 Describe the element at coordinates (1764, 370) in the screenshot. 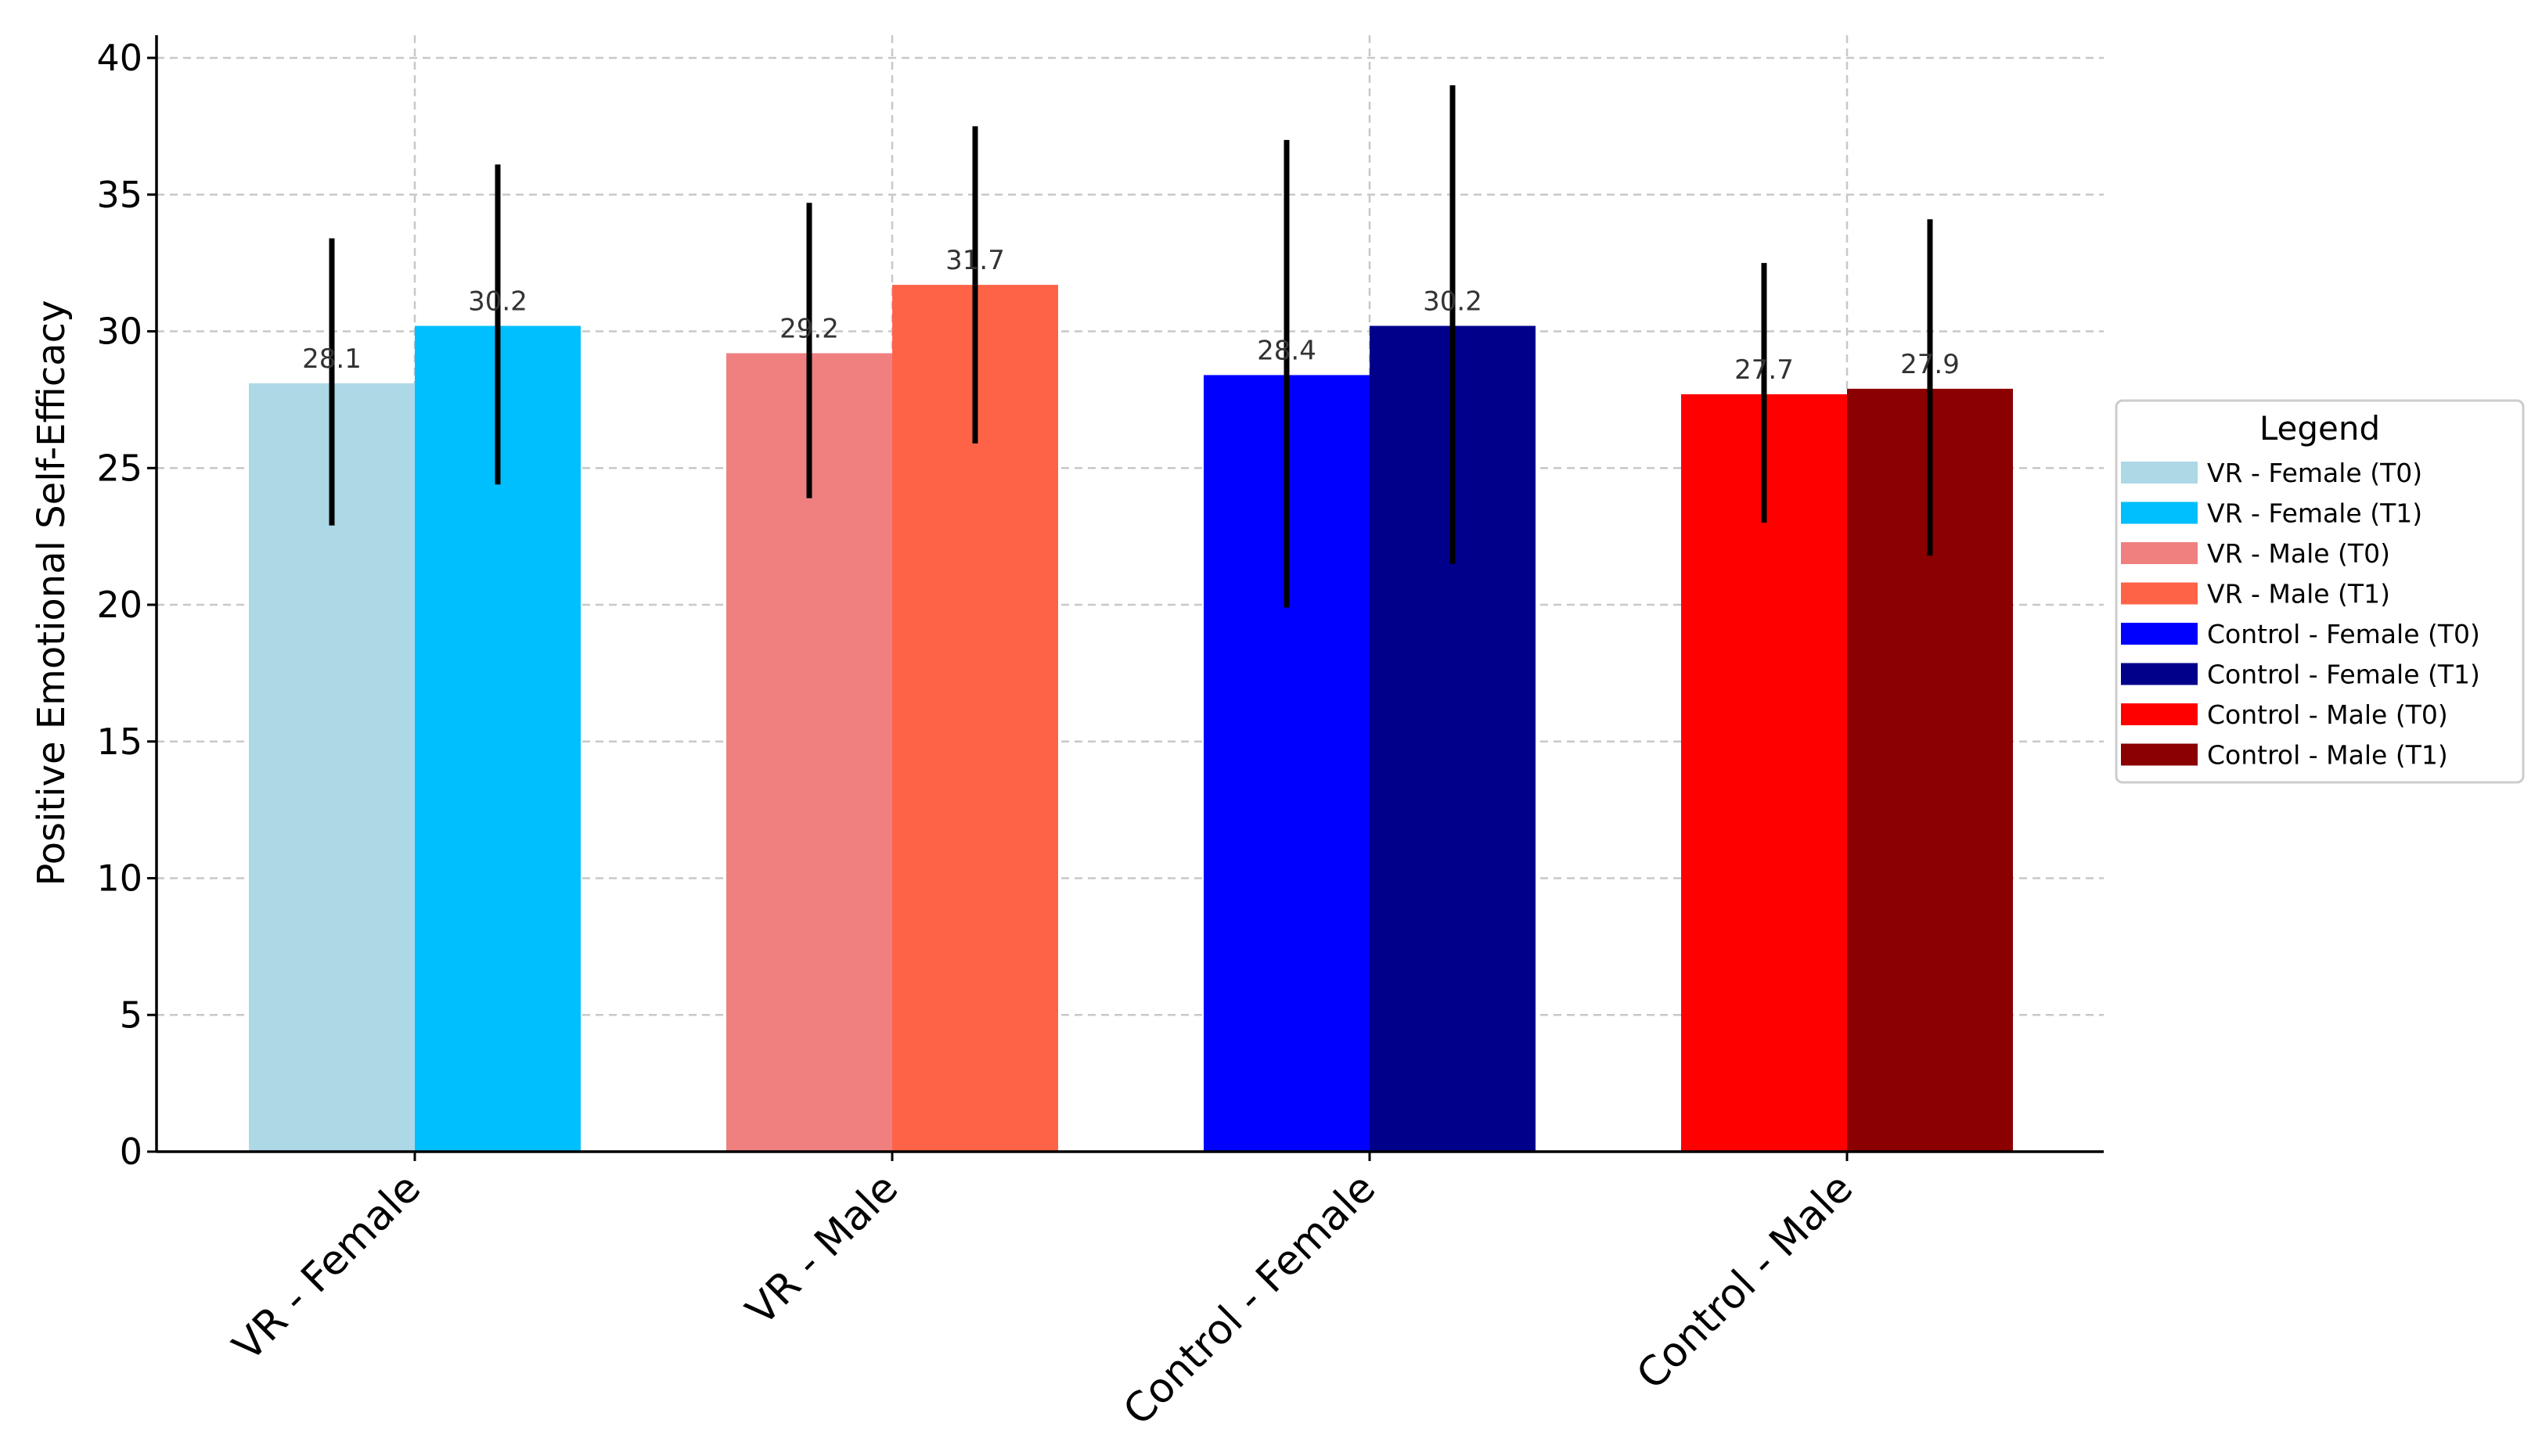

I see `bar-value-label: 27.7` at that location.